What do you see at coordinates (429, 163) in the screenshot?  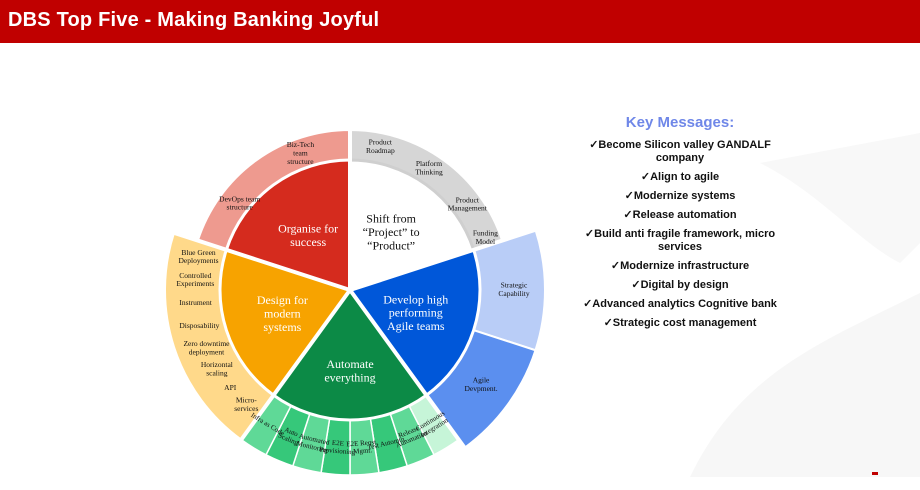 I see `shift-outer-label: Platform` at bounding box center [429, 163].